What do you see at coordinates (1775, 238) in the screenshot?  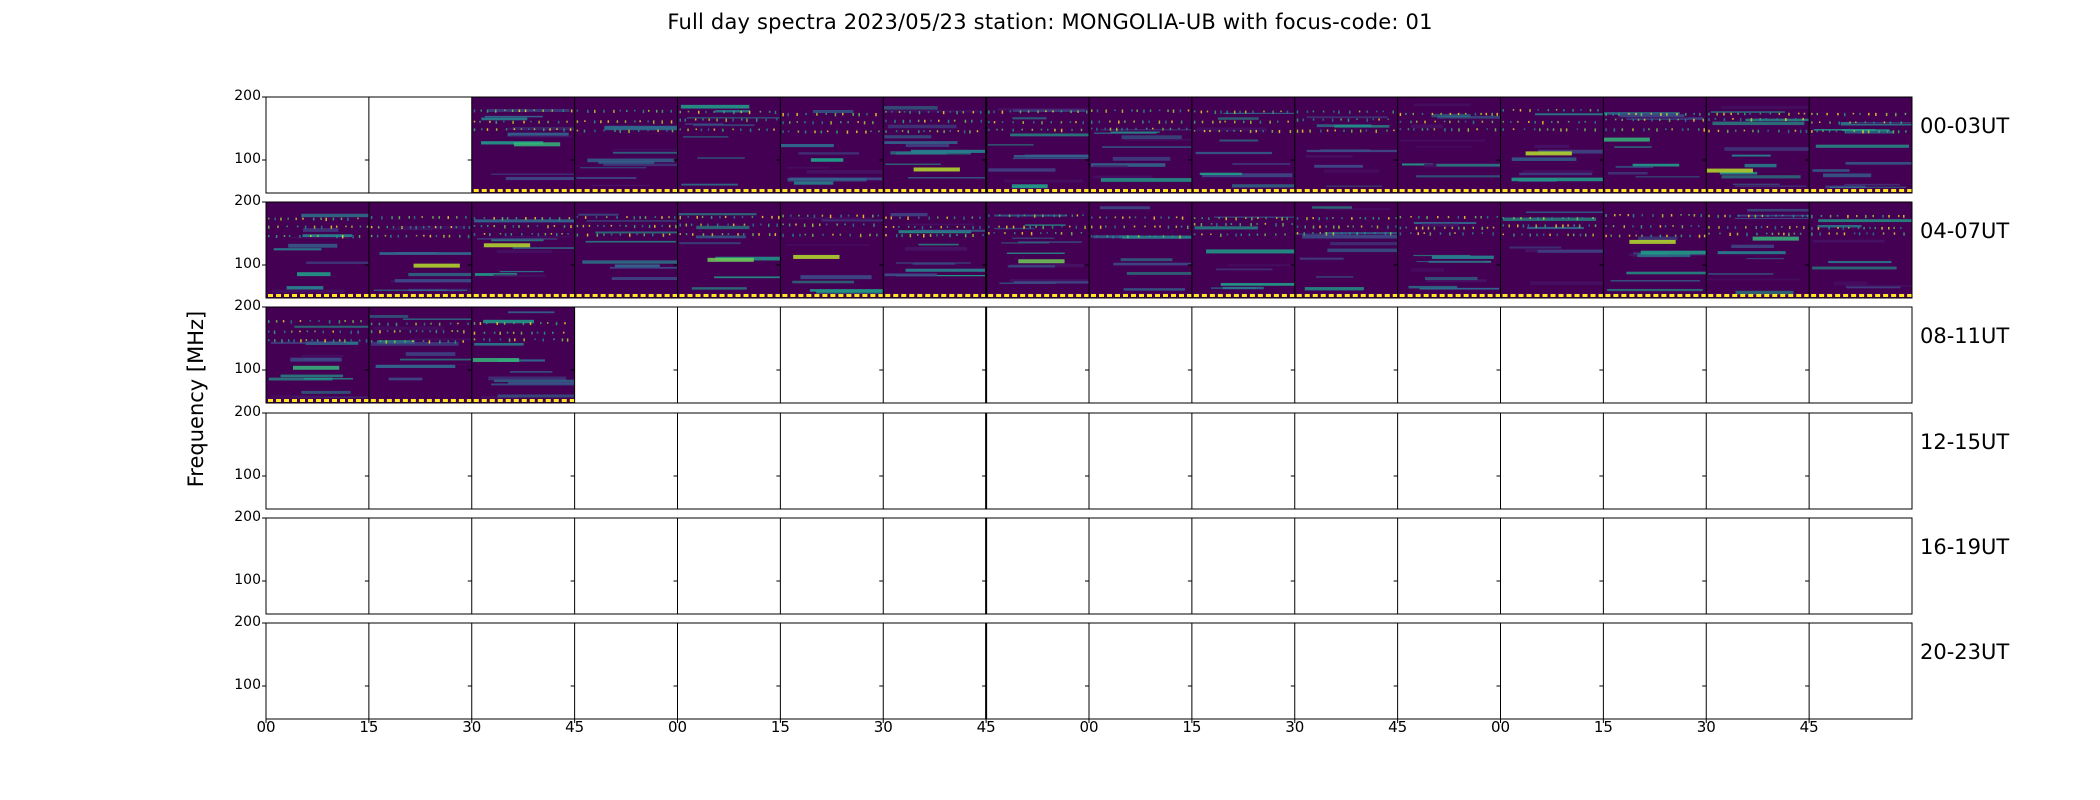 I see `spectrum-feature` at bounding box center [1775, 238].